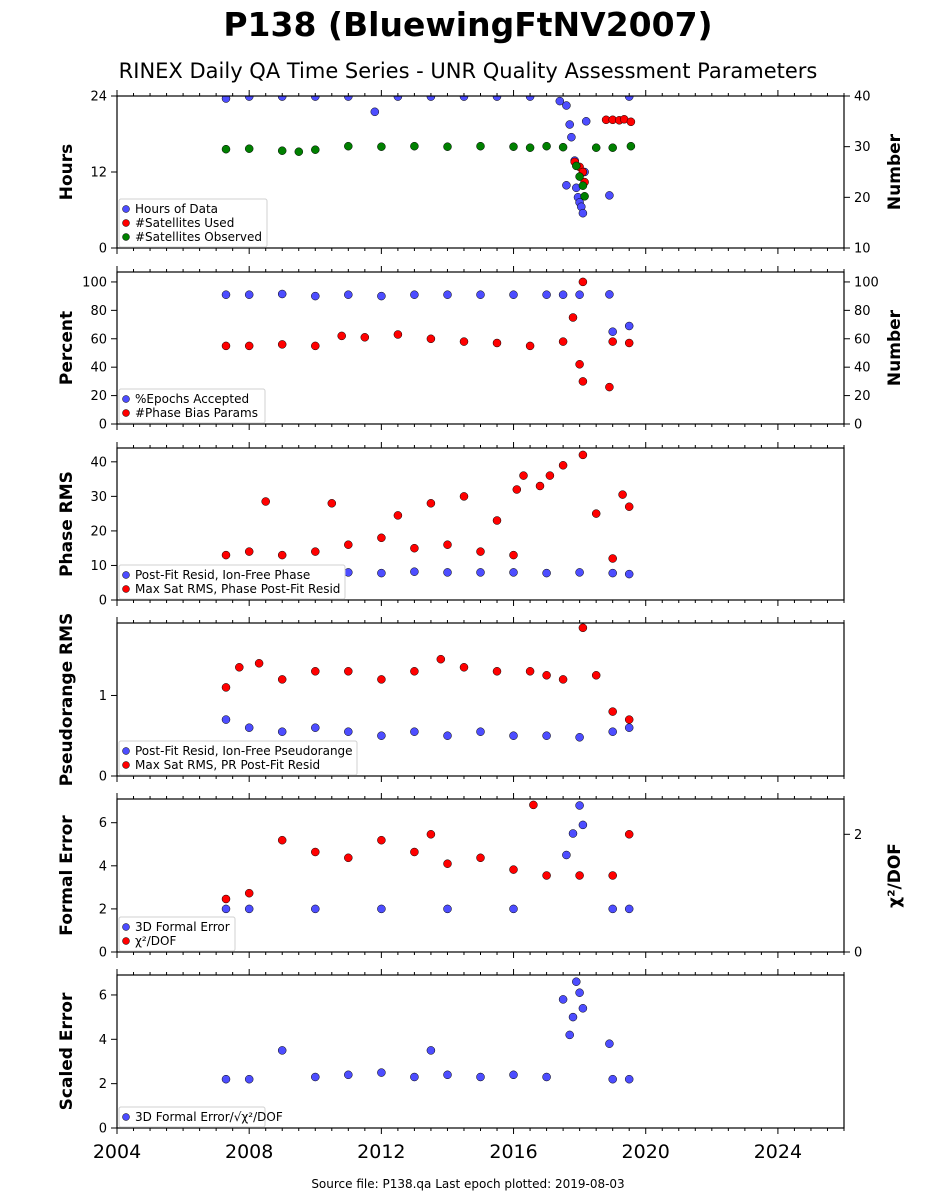 The image size is (937, 1200). Describe the element at coordinates (176, 209) in the screenshot. I see `legend-entry: Hours of Data` at that location.